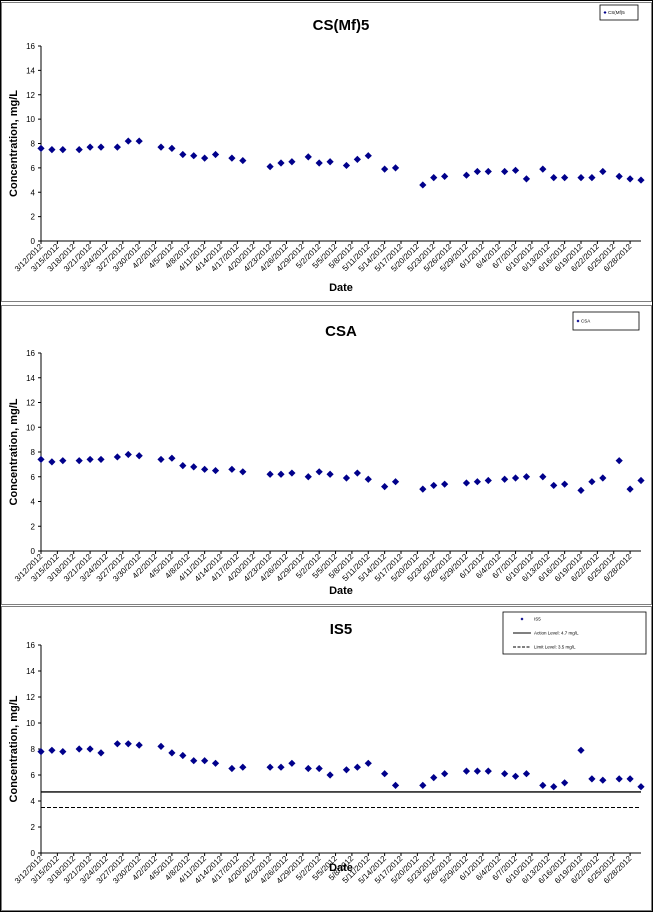 This screenshot has height=912, width=653. I want to click on chart-2-legend-label-2: Limit Level: 3.5 mg/L, so click(555, 647).